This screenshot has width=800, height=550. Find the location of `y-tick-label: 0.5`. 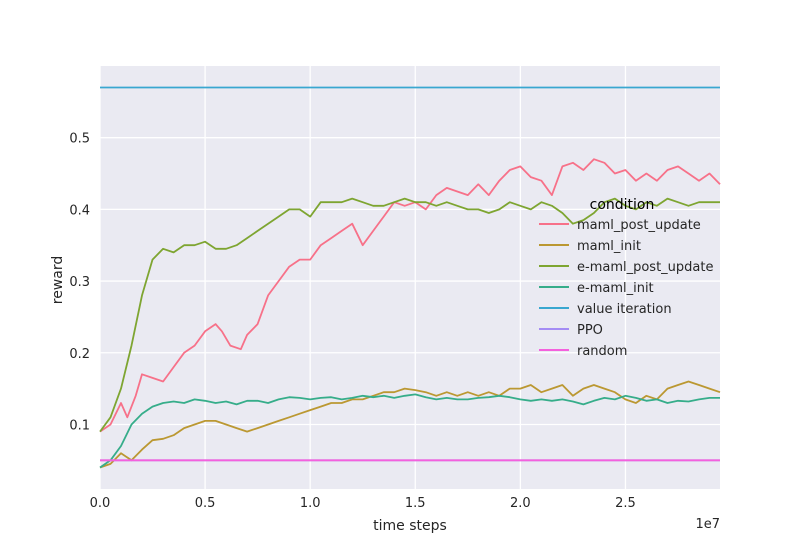

y-tick-label: 0.5 is located at coordinates (79, 139).